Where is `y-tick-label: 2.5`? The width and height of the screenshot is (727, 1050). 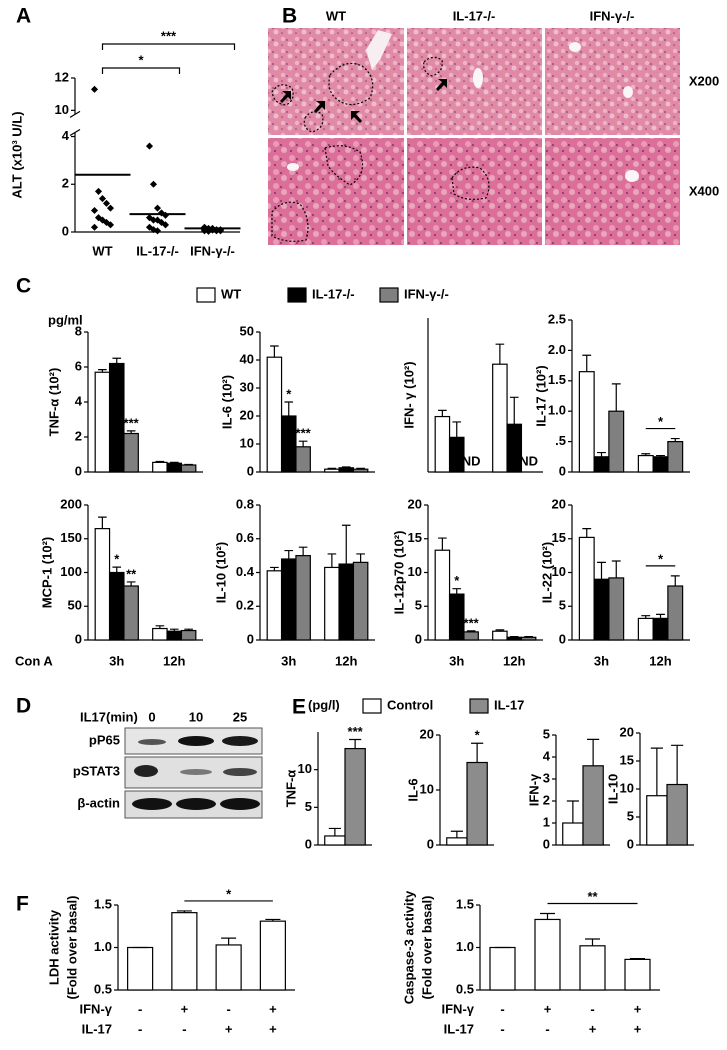
y-tick-label: 2.5 is located at coordinates (557, 318).